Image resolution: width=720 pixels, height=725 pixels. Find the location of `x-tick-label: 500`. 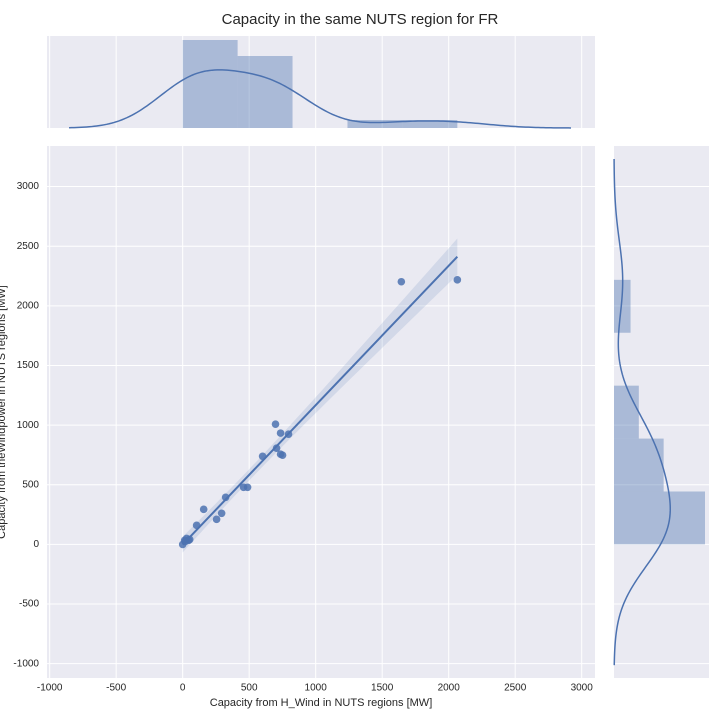

x-tick-label: 500 is located at coordinates (249, 688).